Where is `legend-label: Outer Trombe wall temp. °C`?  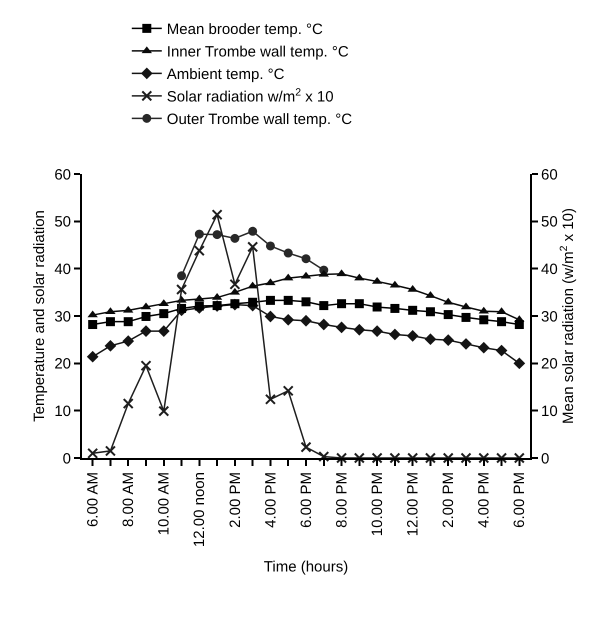
legend-label: Outer Trombe wall temp. °C is located at coordinates (259, 119).